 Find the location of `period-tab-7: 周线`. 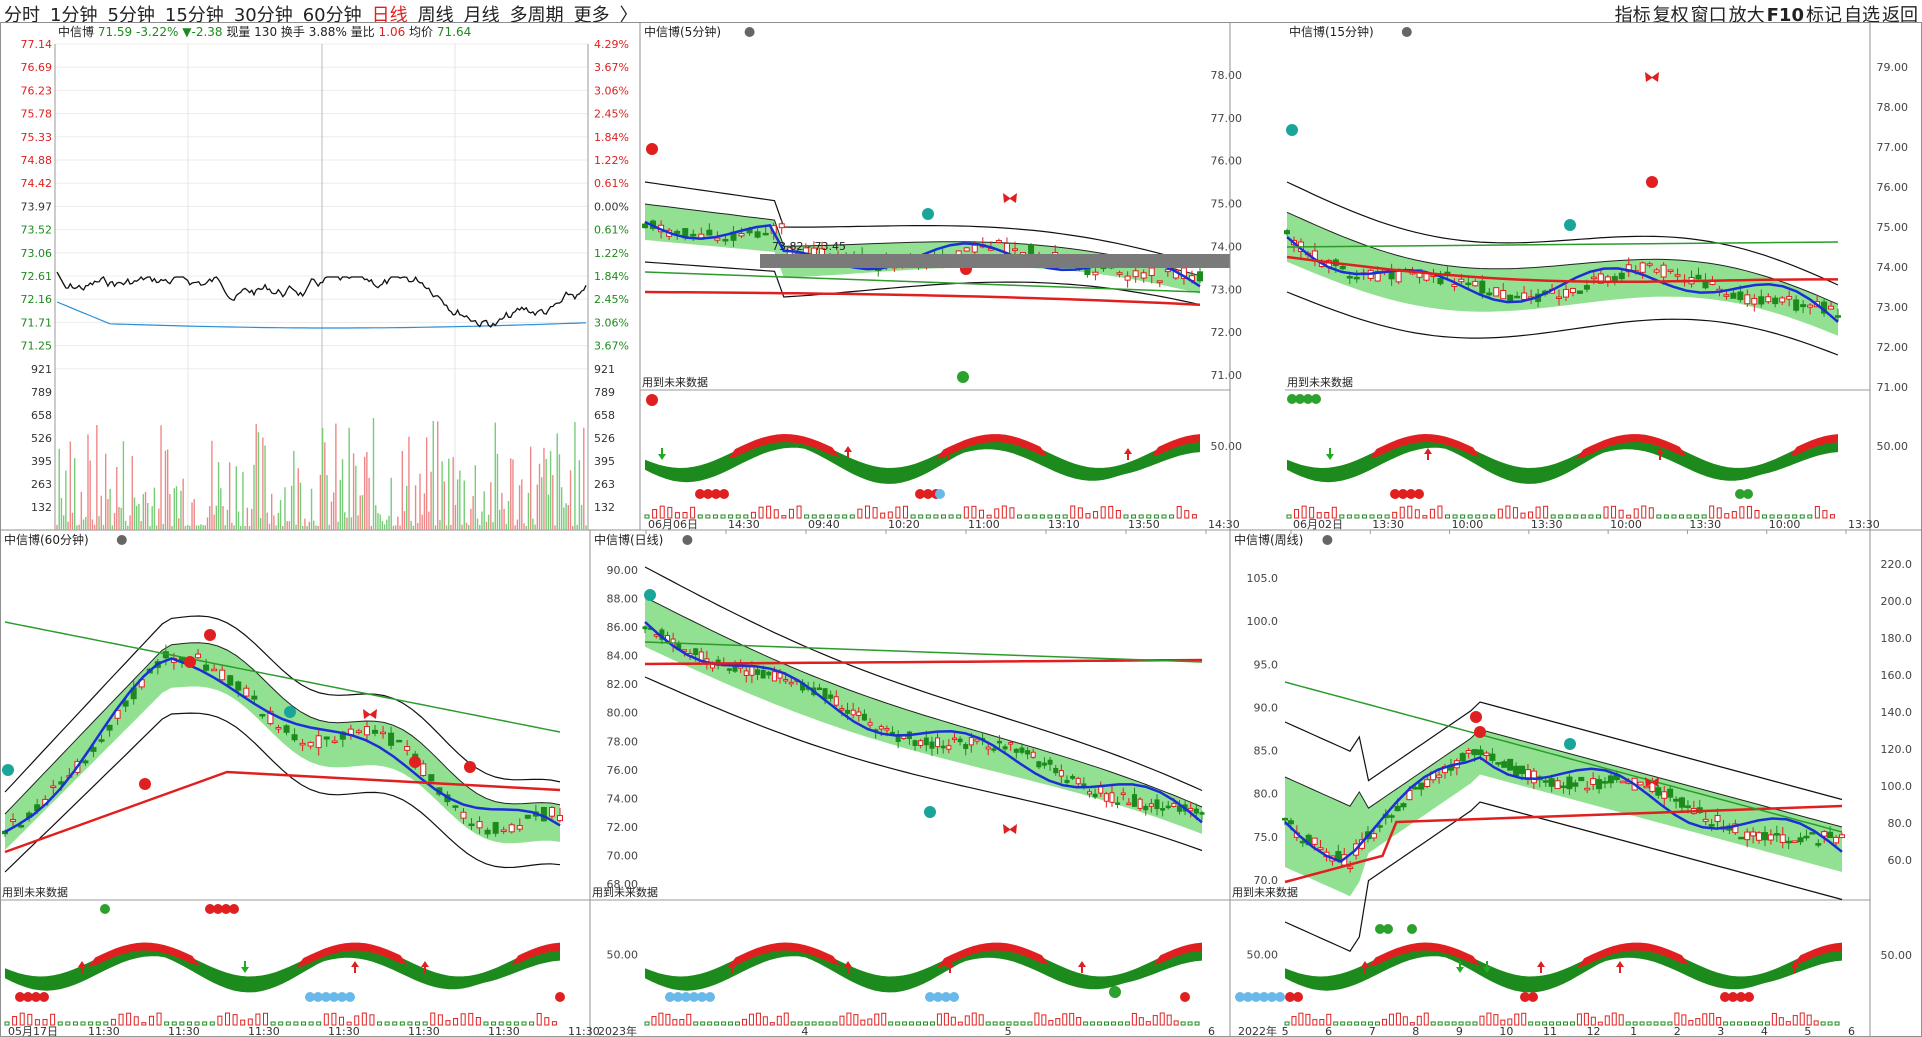

period-tab-7: 周线 is located at coordinates (435, 15).